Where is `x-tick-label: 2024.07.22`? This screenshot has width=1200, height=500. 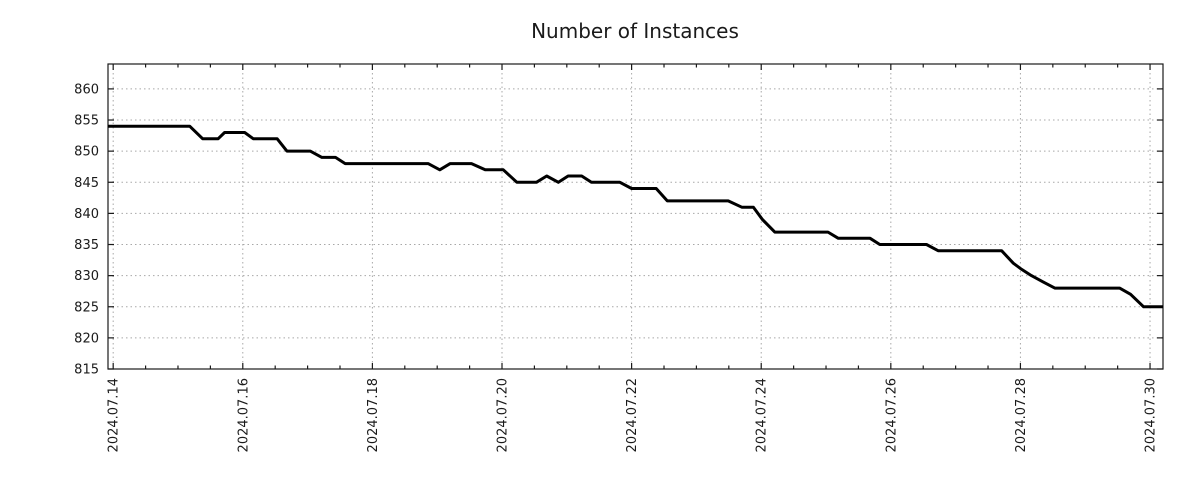
x-tick-label: 2024.07.22 is located at coordinates (632, 415).